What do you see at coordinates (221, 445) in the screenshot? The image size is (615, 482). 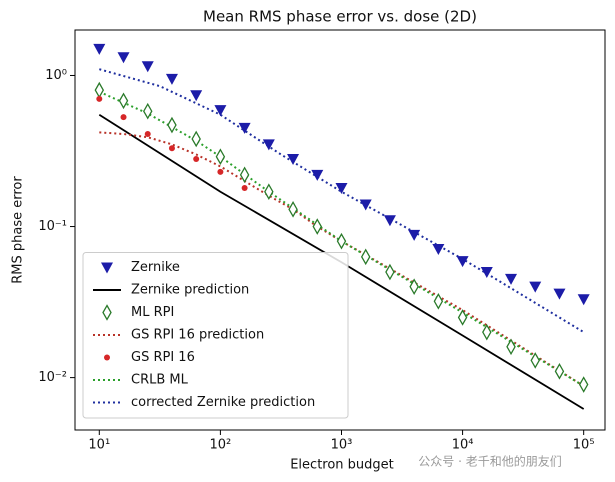 I see `x-tick-label: 10²` at bounding box center [221, 445].